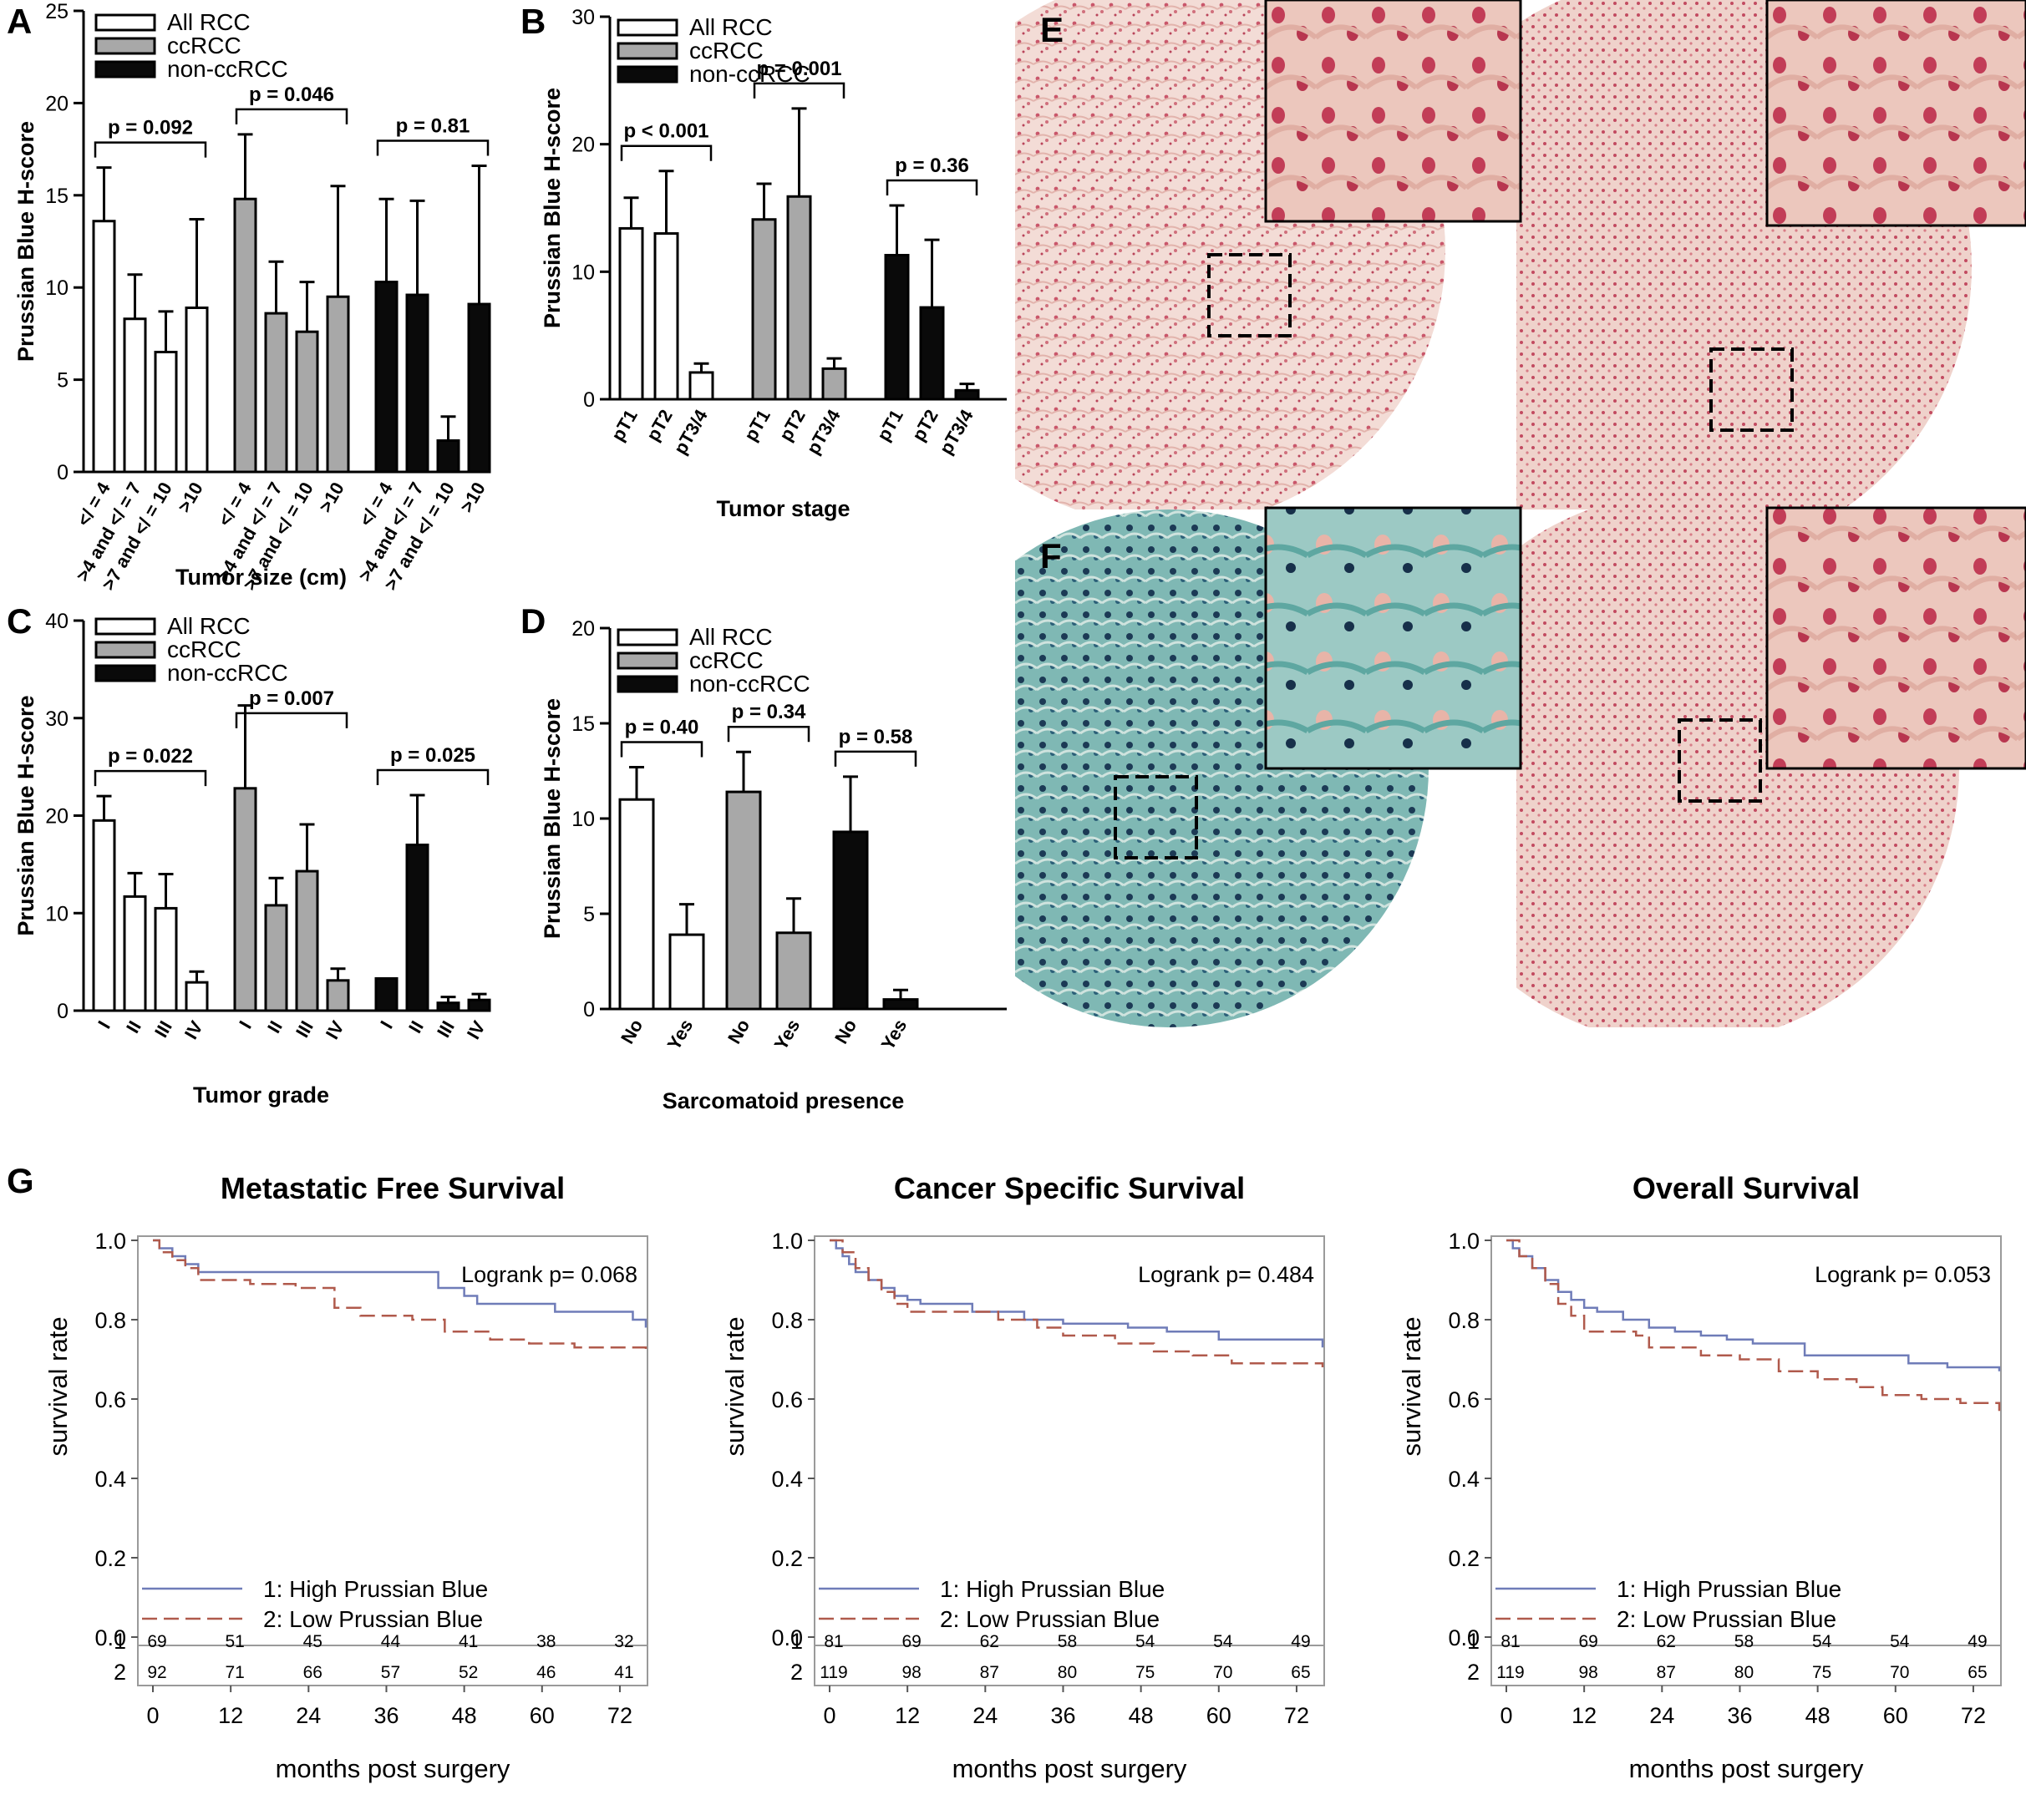 This screenshot has width=2026, height=1820. Describe the element at coordinates (133, 1027) in the screenshot. I see `x-tick-label: II` at that location.